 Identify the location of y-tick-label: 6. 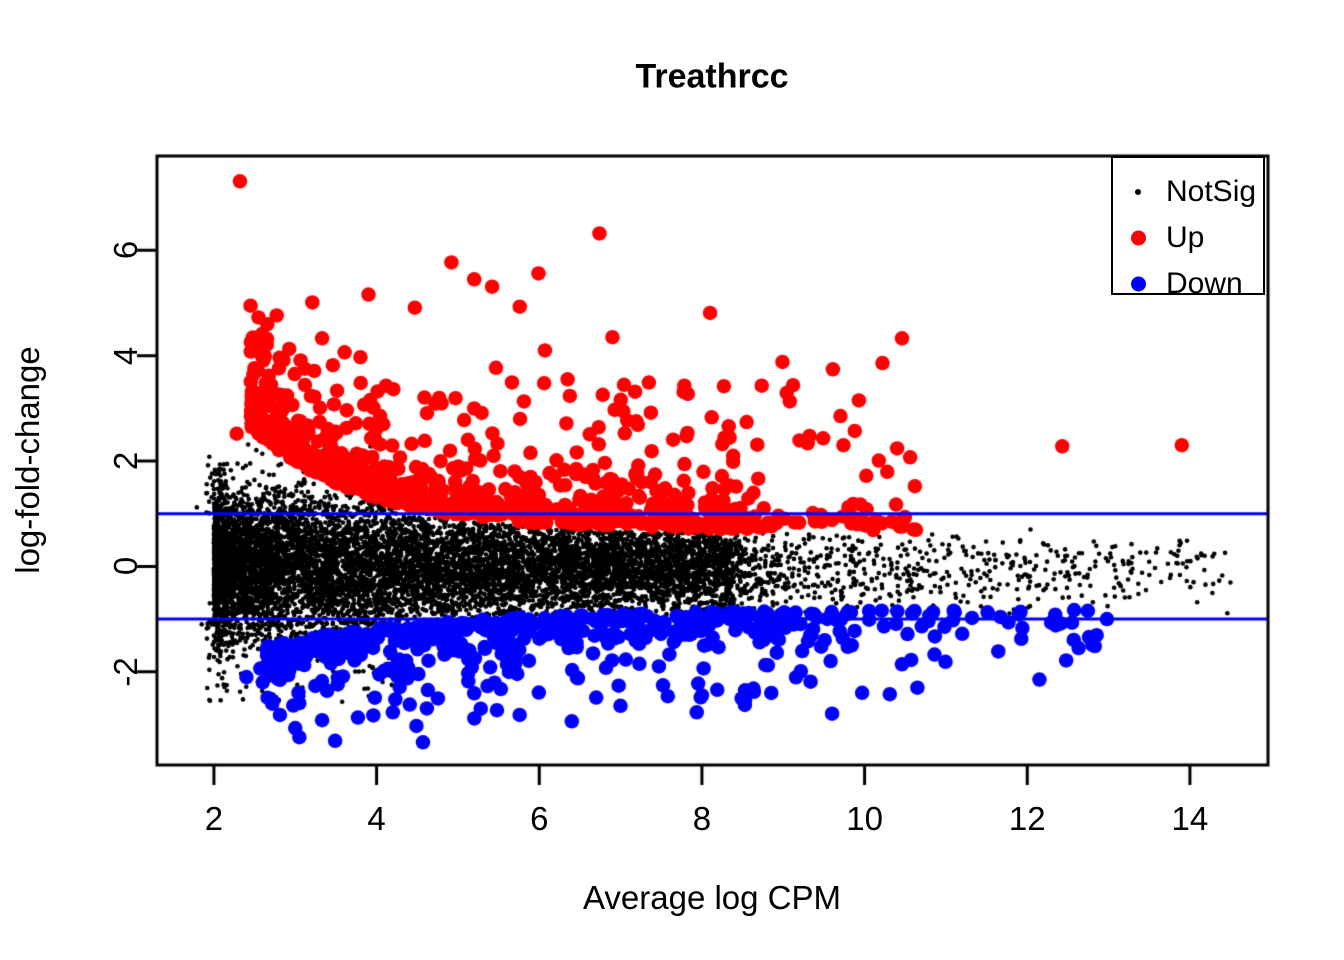
(125, 250).